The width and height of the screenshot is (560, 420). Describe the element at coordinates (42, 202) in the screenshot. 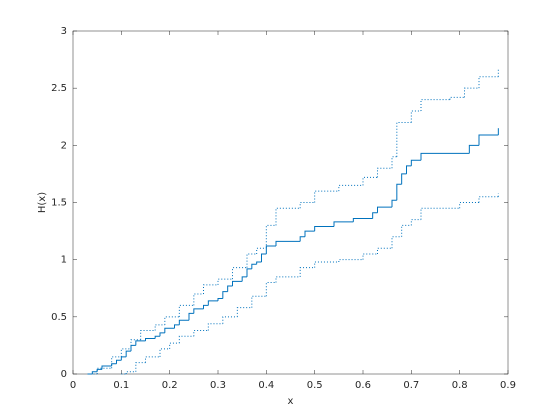

I see `y-axis-label: H(x)` at that location.